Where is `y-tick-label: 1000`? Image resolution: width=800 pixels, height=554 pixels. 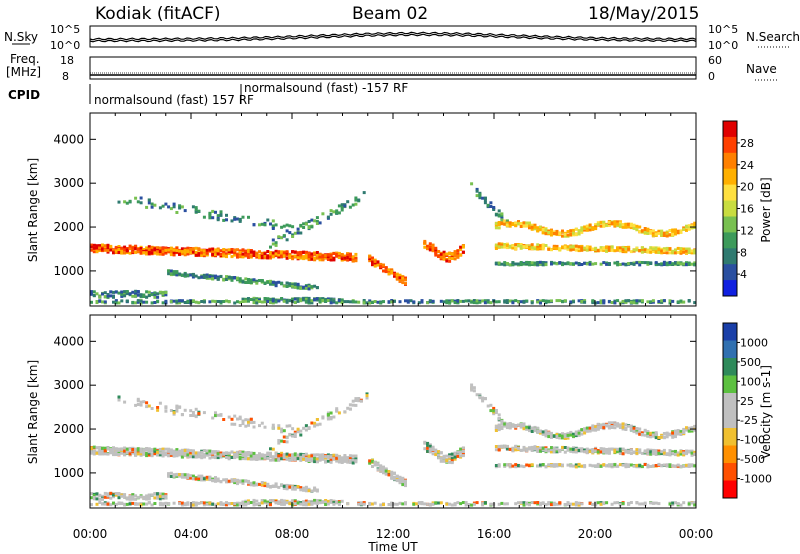
y-tick-label: 1000 is located at coordinates (68, 473).